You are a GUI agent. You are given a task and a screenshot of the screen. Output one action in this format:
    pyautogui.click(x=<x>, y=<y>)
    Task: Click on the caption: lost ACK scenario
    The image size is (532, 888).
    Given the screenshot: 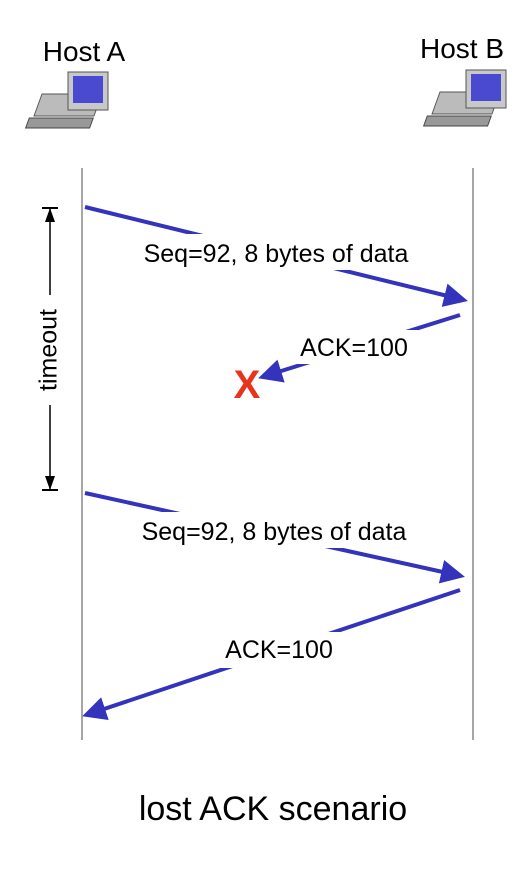 What is the action you would take?
    pyautogui.click(x=273, y=809)
    